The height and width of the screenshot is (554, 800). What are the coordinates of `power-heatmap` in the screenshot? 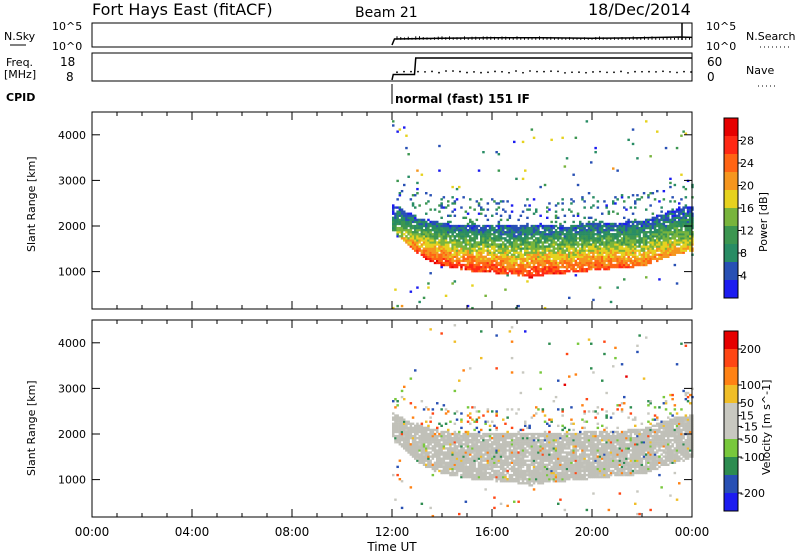 It's located at (543, 215).